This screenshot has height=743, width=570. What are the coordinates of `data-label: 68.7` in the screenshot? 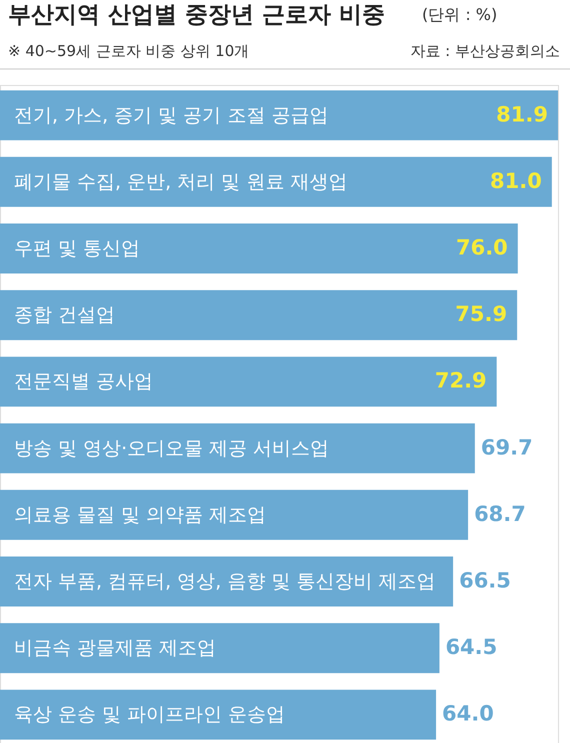 It's located at (500, 514).